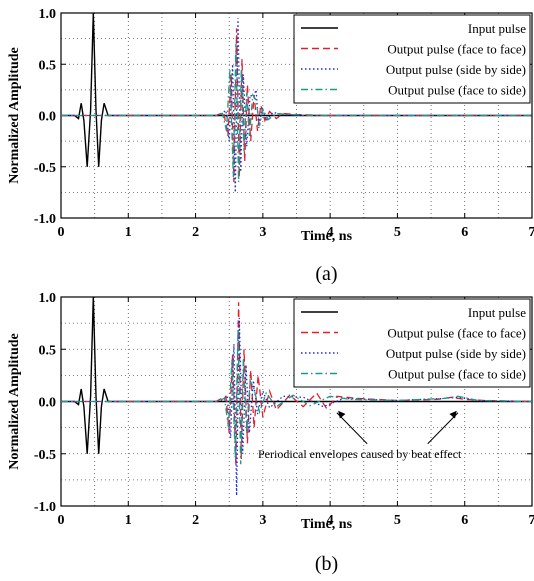 Image resolution: width=534 pixels, height=581 pixels. Describe the element at coordinates (326, 564) in the screenshot. I see `panel-label: (b)` at that location.